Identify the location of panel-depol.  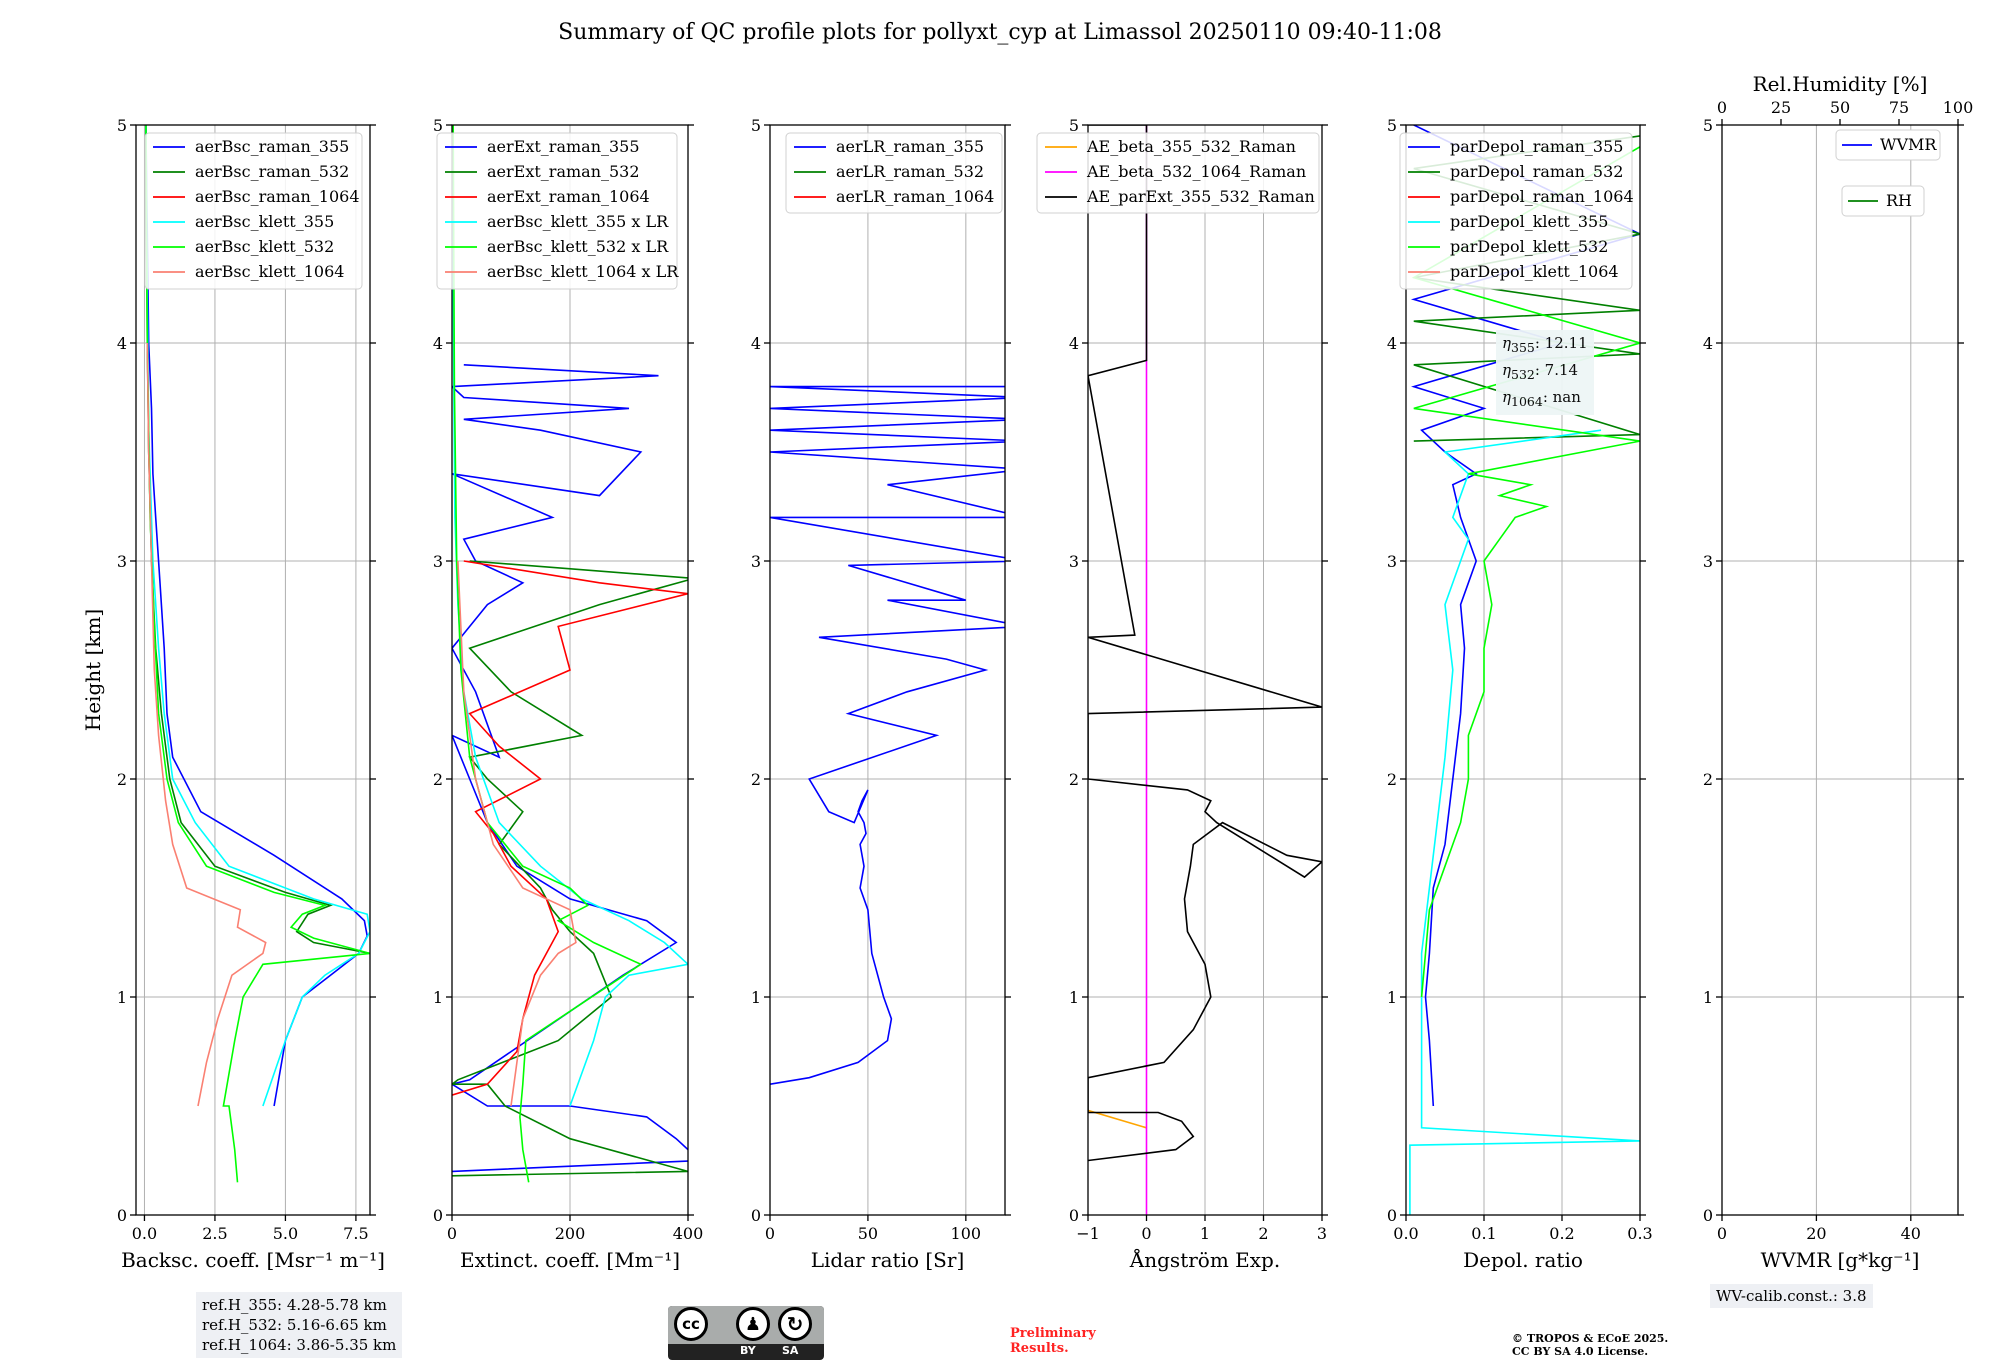
(1522, 672).